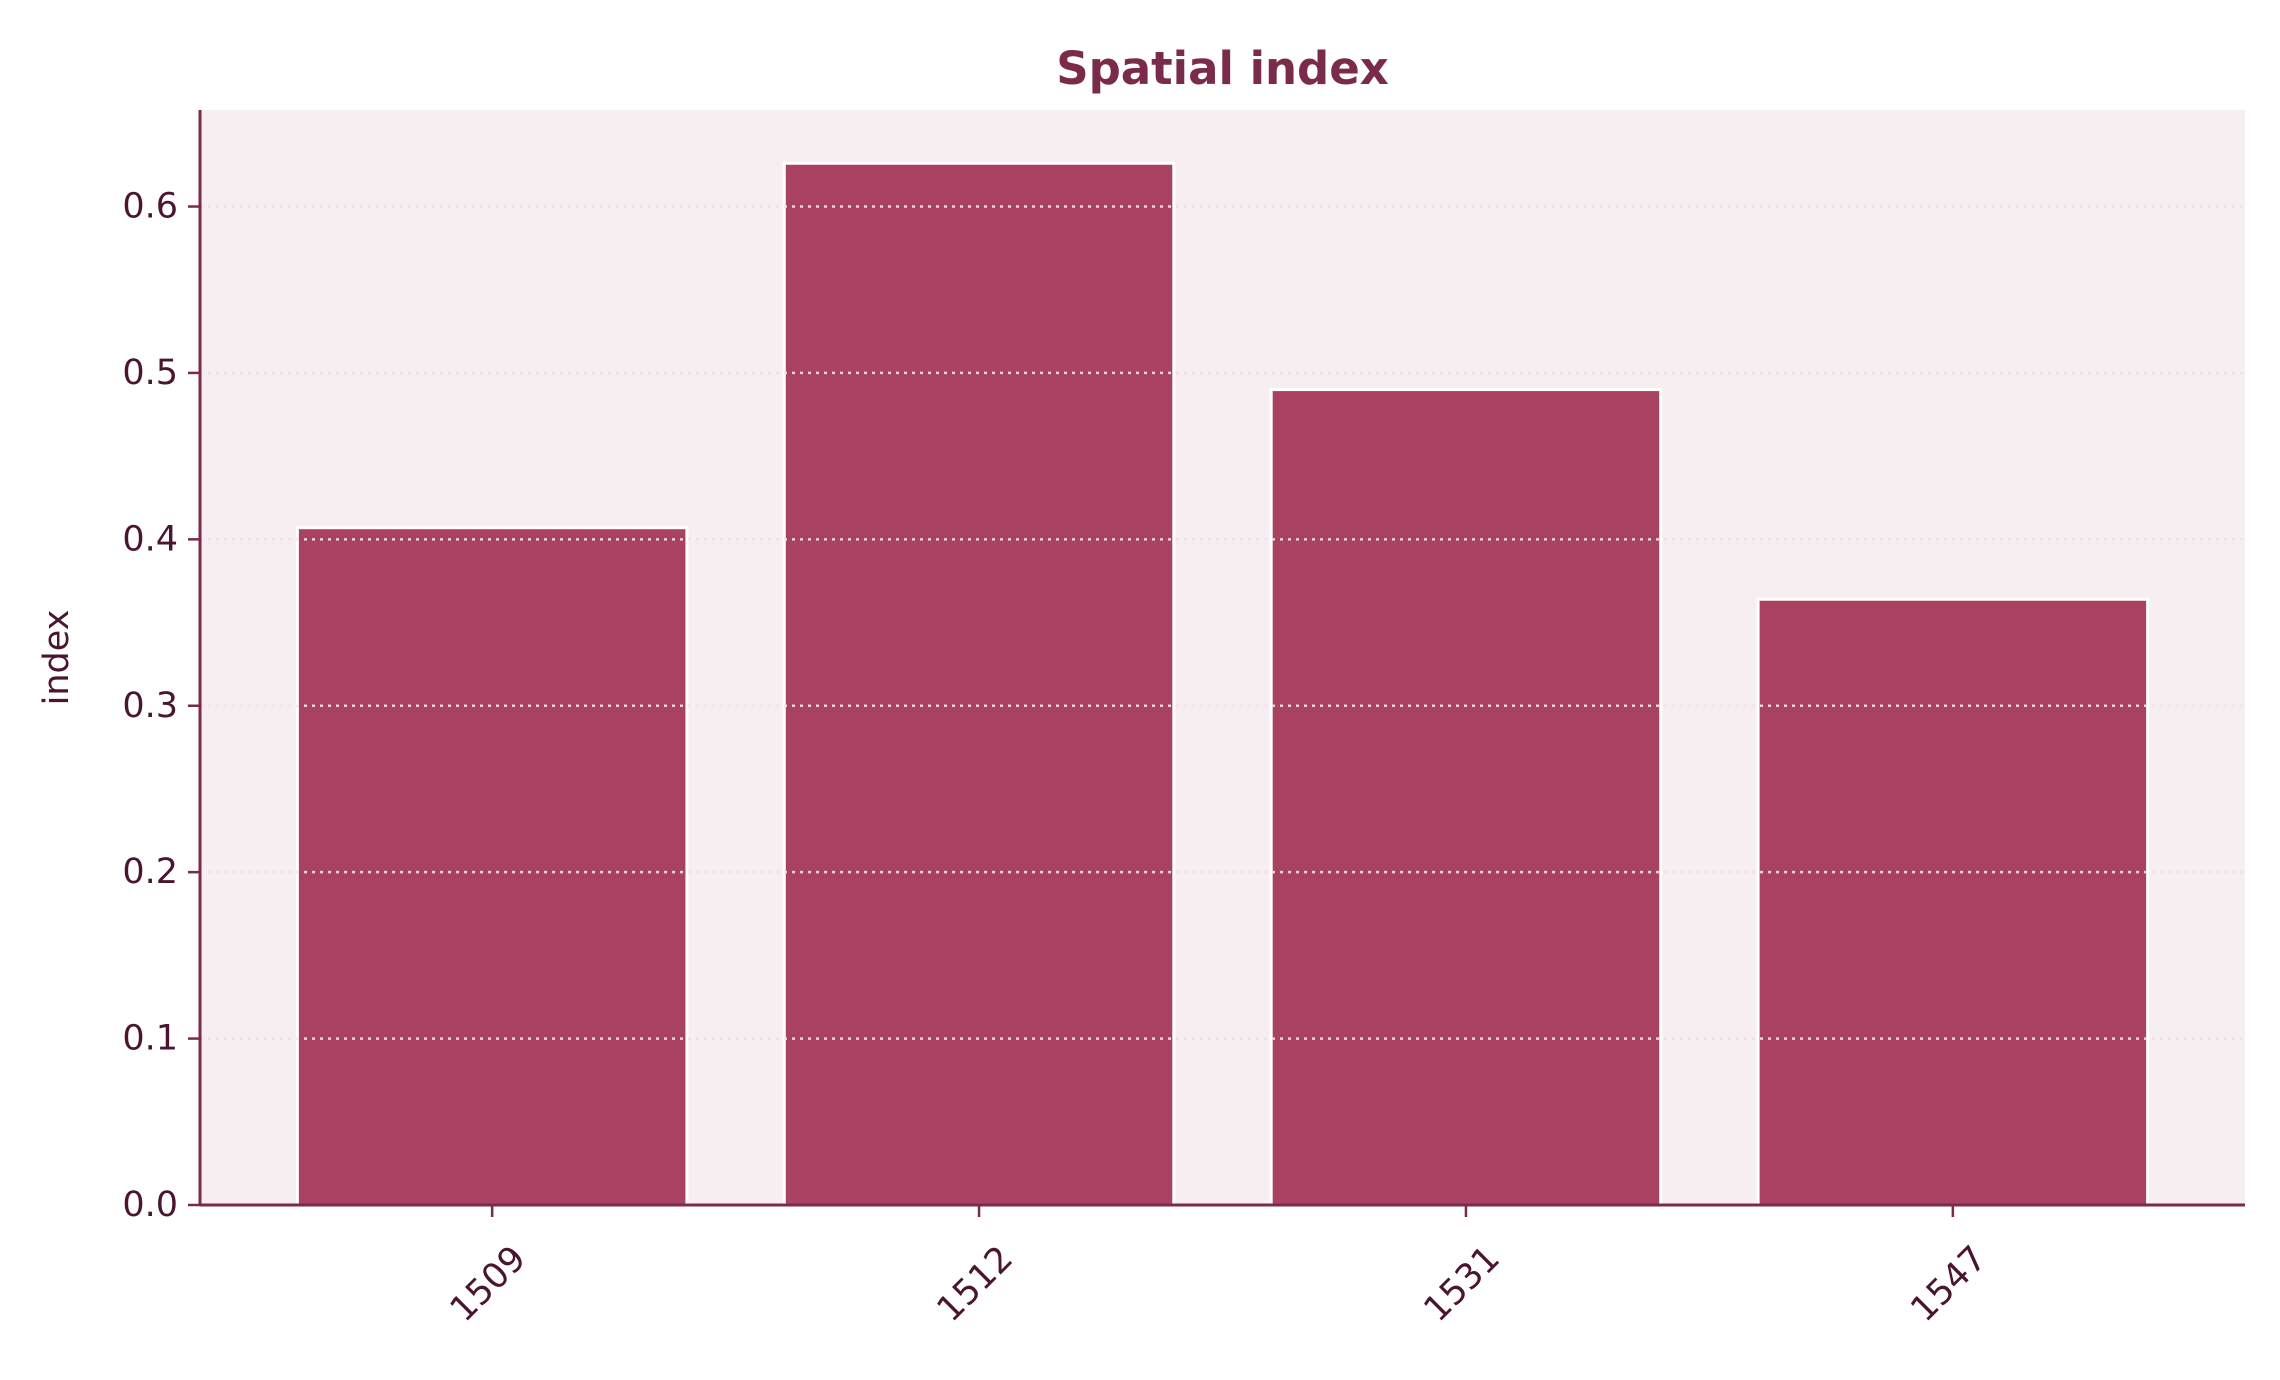  I want to click on y-tick-label: 0.5, so click(150, 373).